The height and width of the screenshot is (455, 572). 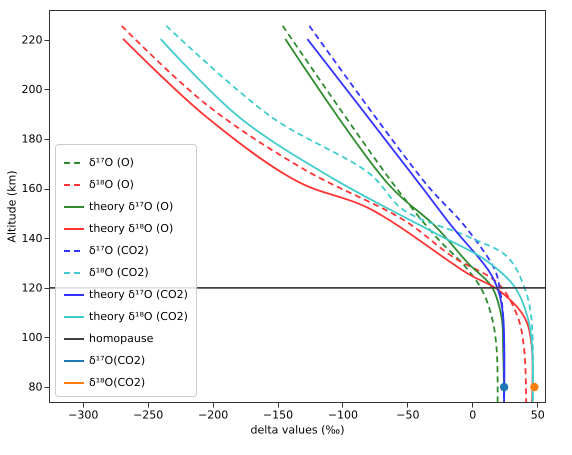 I want to click on legend-label: δ¹⁷O(CO2), so click(x=117, y=360).